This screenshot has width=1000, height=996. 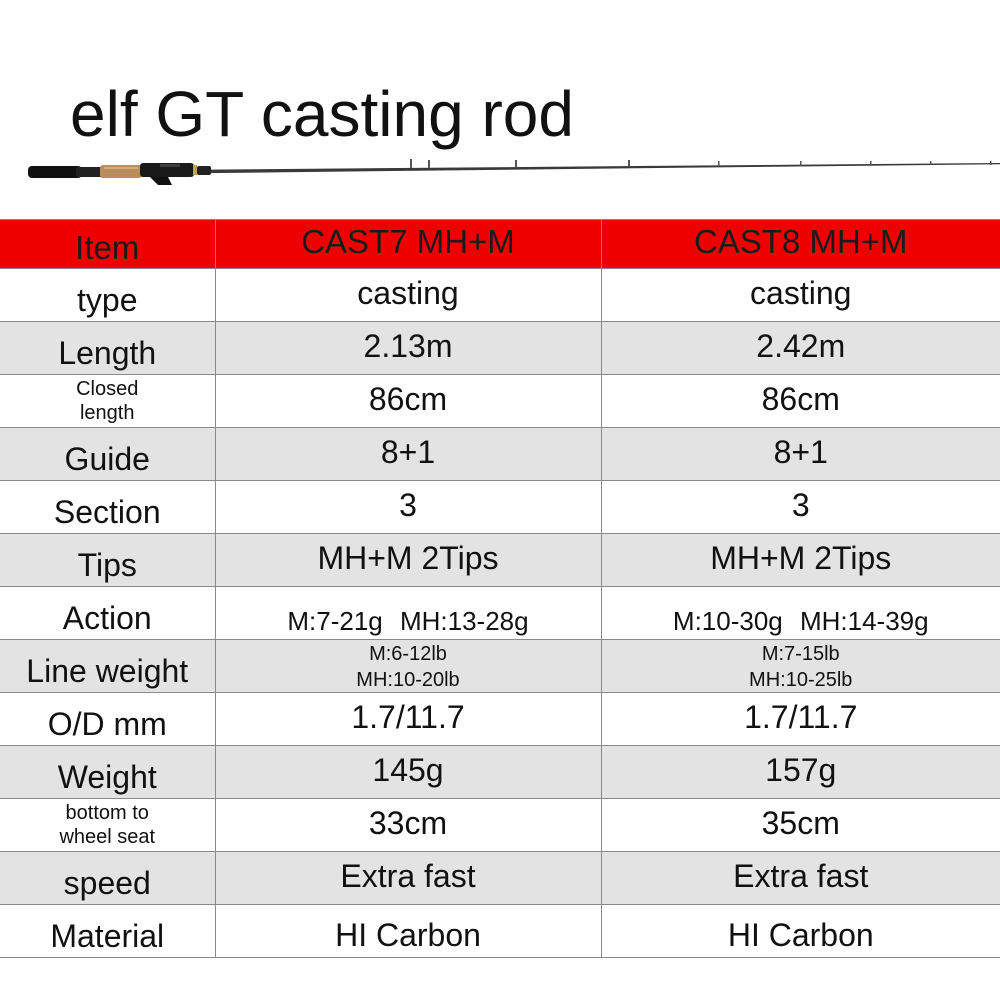 What do you see at coordinates (108, 401) in the screenshot?
I see `row-label: Closed length` at bounding box center [108, 401].